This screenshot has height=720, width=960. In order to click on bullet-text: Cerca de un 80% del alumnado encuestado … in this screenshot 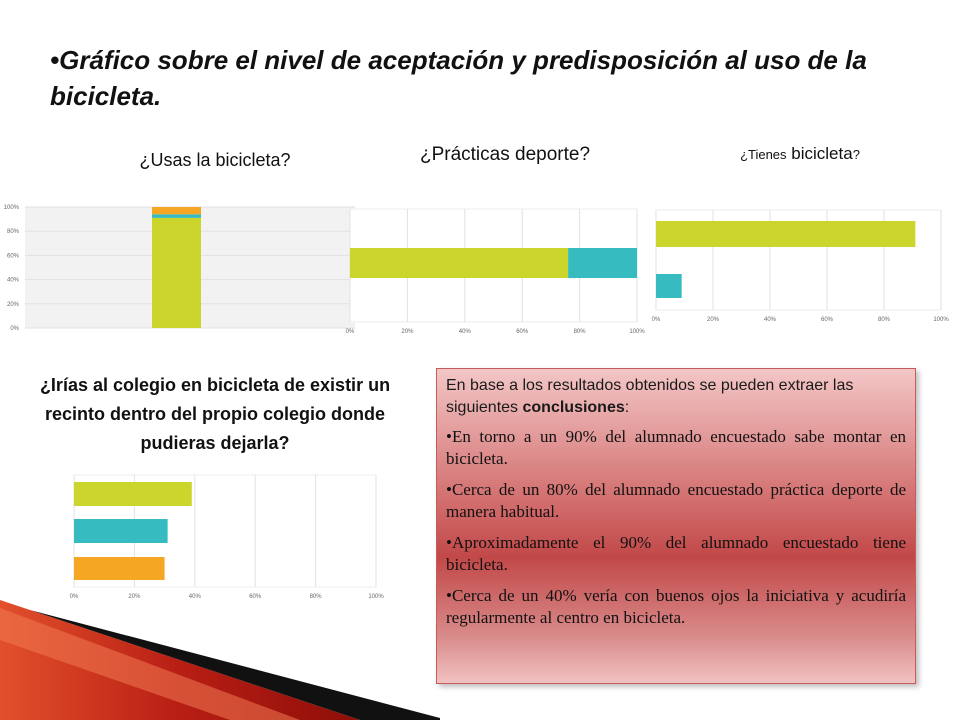, I will do `click(676, 500)`.